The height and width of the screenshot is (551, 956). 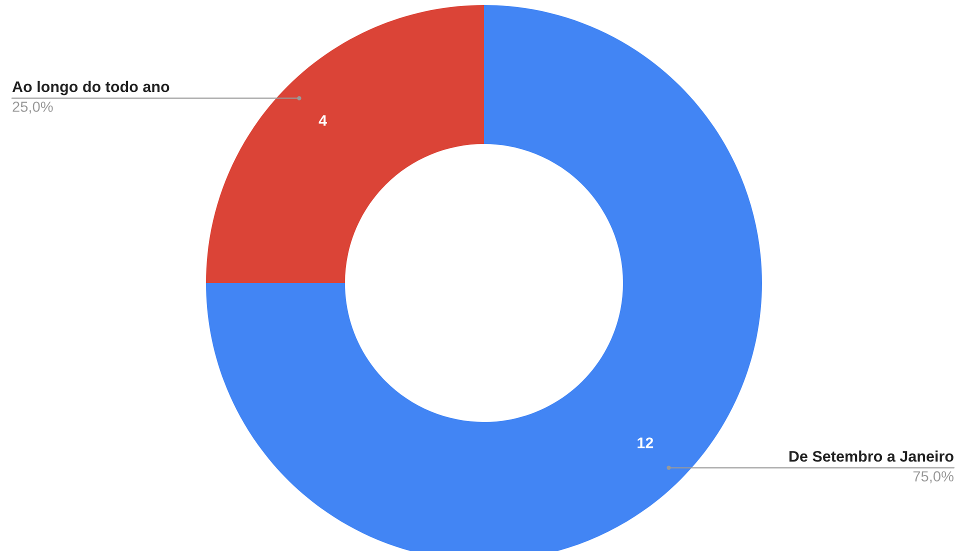 What do you see at coordinates (646, 442) in the screenshot?
I see `data-label: 12` at bounding box center [646, 442].